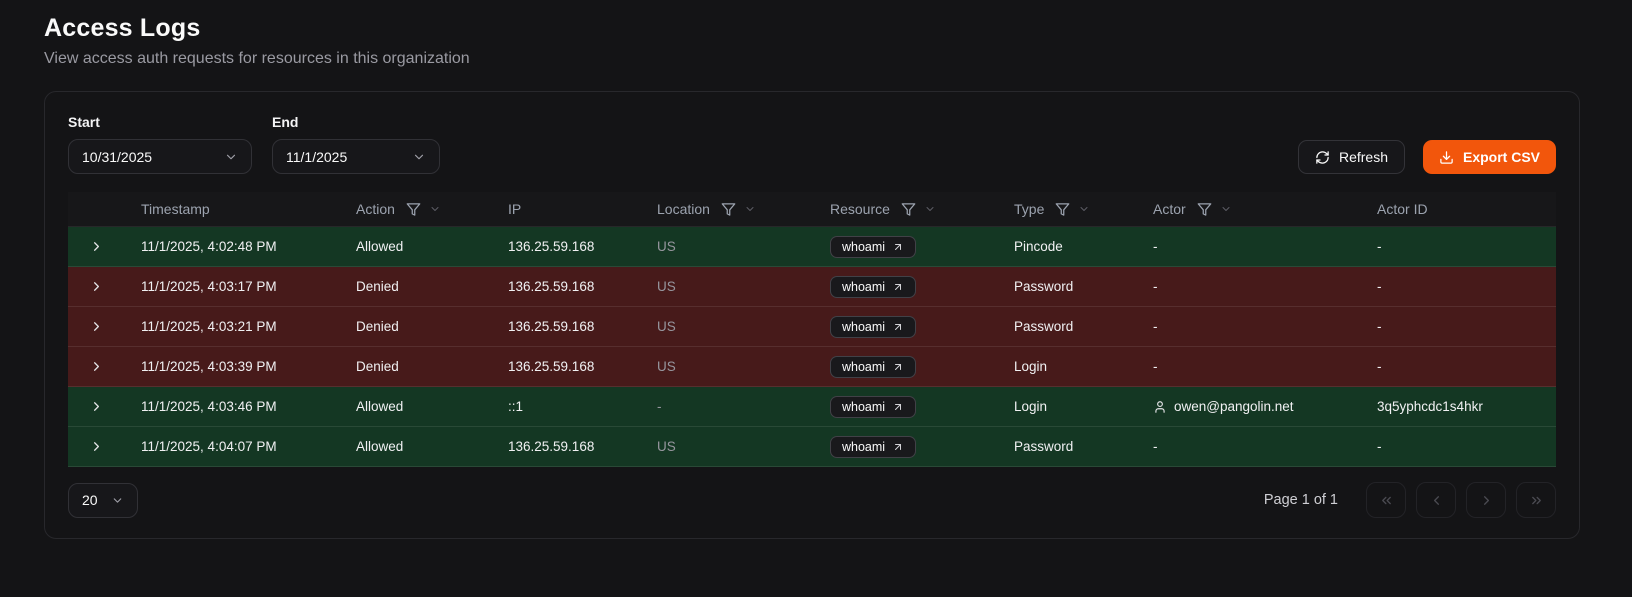 The image size is (1632, 597). Describe the element at coordinates (175, 209) in the screenshot. I see `column-header-label: Timestamp` at that location.